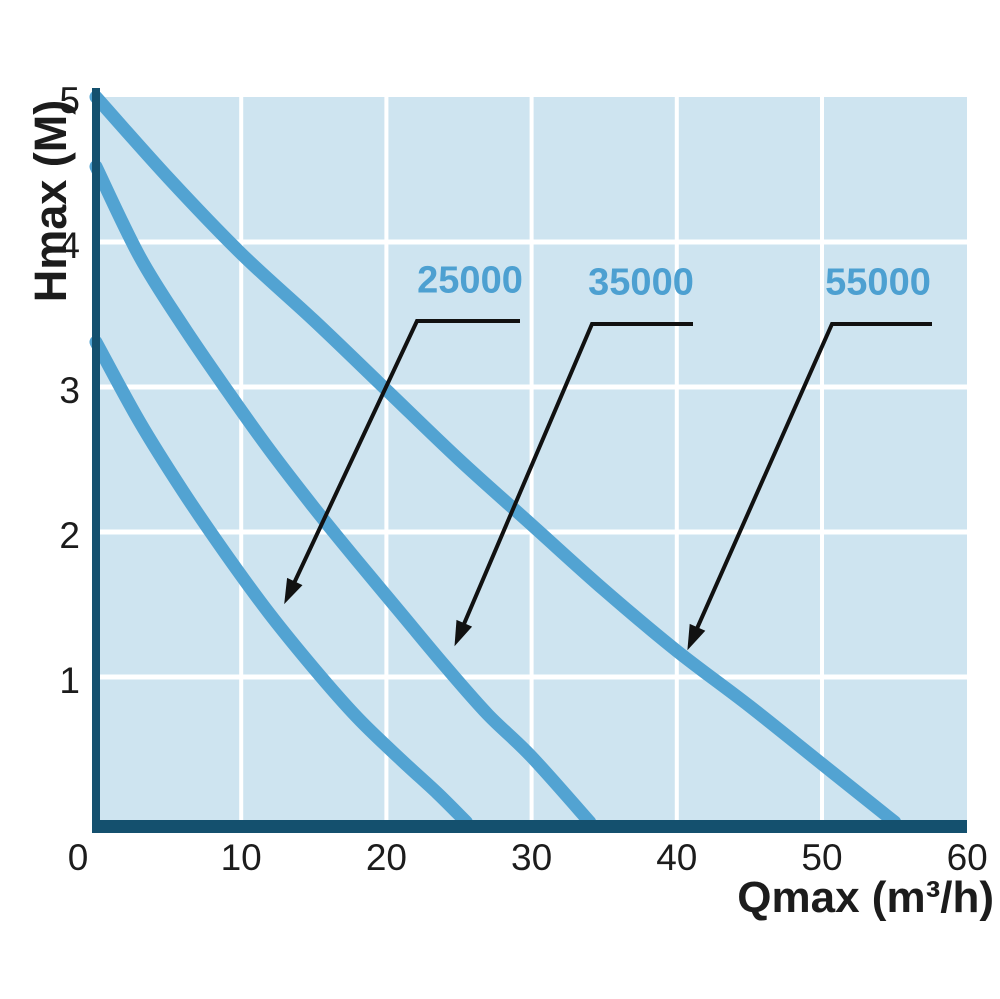  I want to click on y-axis-bar, so click(96, 460).